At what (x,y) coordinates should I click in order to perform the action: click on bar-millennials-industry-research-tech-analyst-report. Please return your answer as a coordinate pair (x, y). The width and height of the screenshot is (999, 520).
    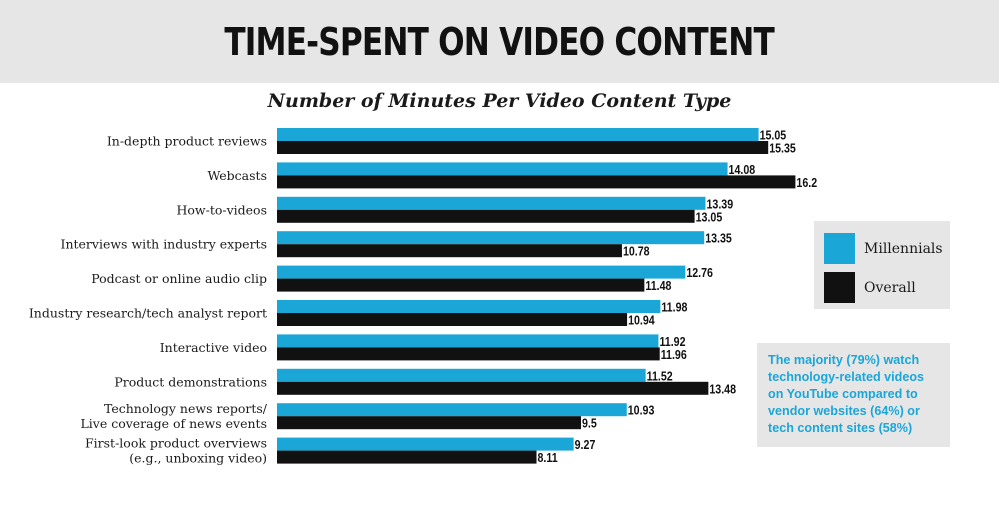
    Looking at the image, I should click on (469, 306).